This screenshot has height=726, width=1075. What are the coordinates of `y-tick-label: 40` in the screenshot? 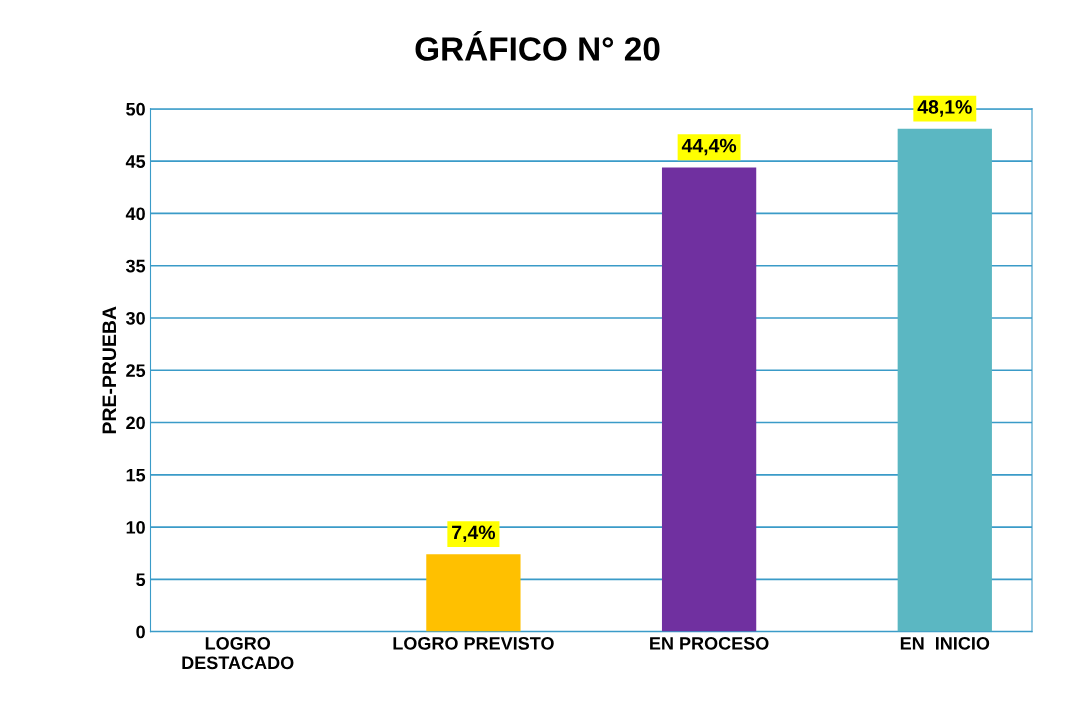 It's located at (135, 214).